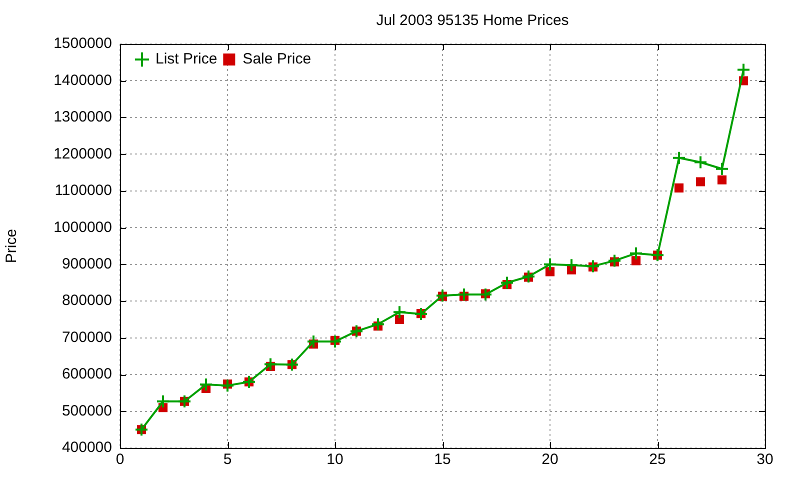  Describe the element at coordinates (765, 459) in the screenshot. I see `x-tick-label: 30` at that location.